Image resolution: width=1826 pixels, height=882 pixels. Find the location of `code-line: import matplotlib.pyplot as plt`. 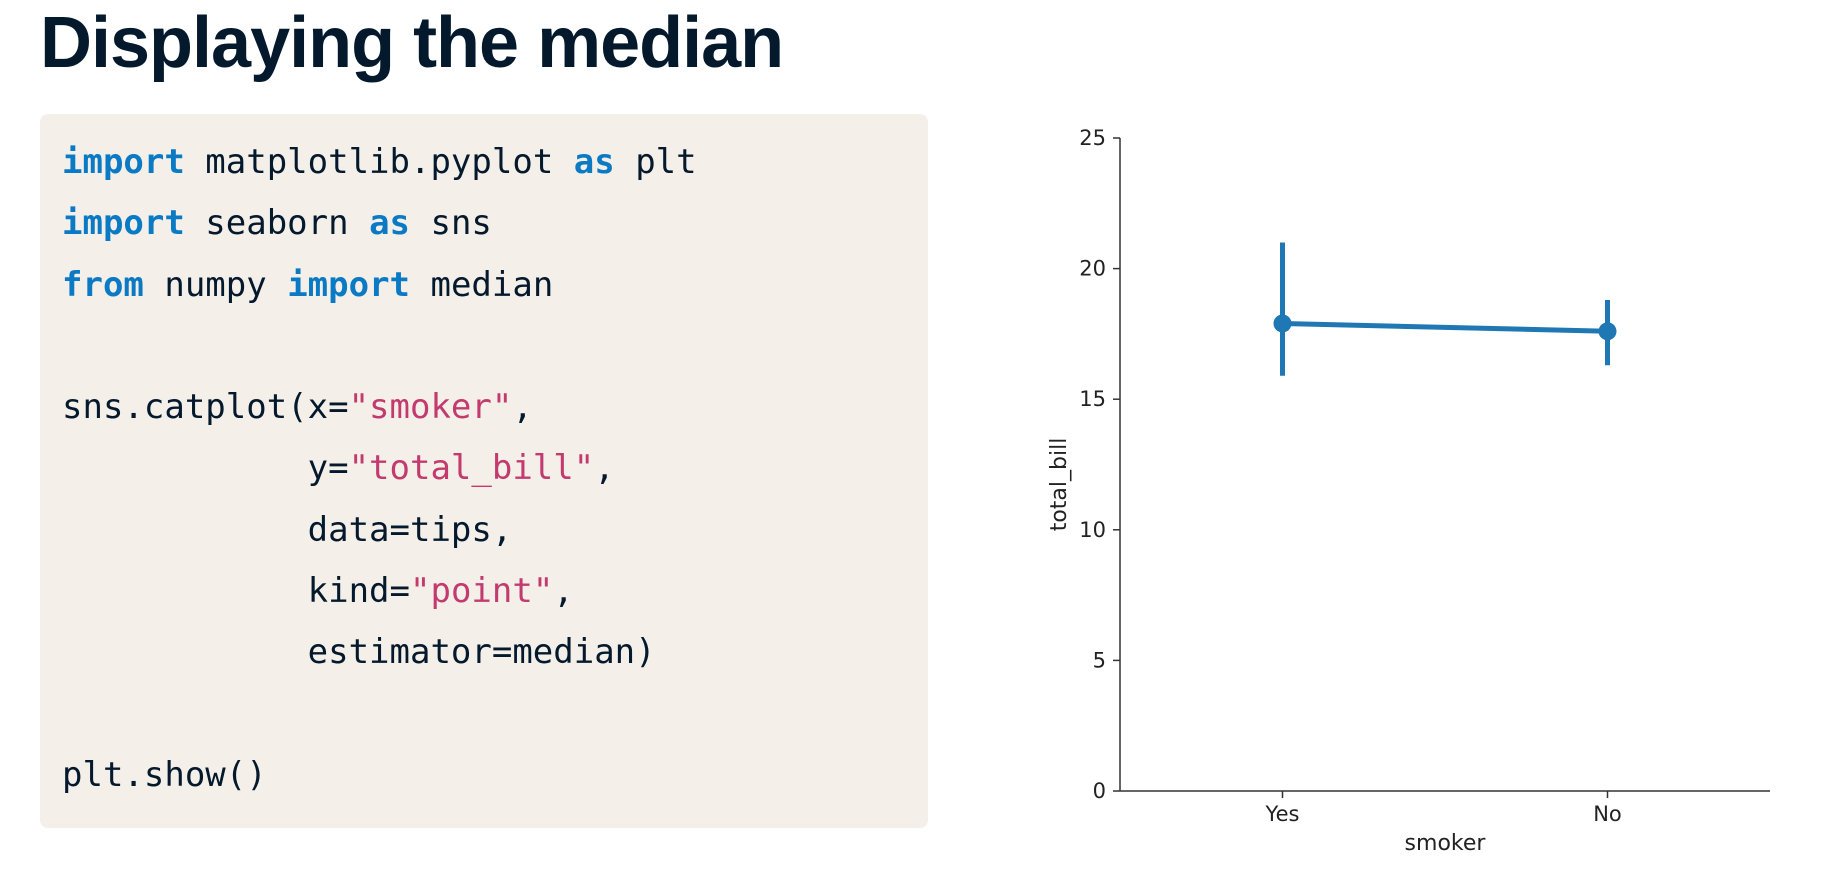

code-line: import matplotlib.pyplot as plt is located at coordinates (495, 162).